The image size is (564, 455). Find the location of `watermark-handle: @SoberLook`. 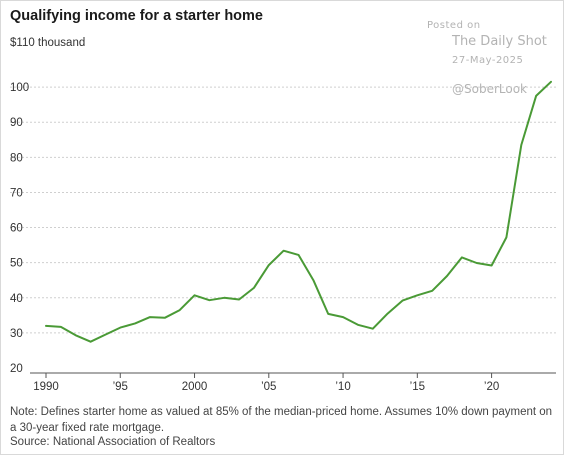

watermark-handle: @SoberLook is located at coordinates (489, 89).